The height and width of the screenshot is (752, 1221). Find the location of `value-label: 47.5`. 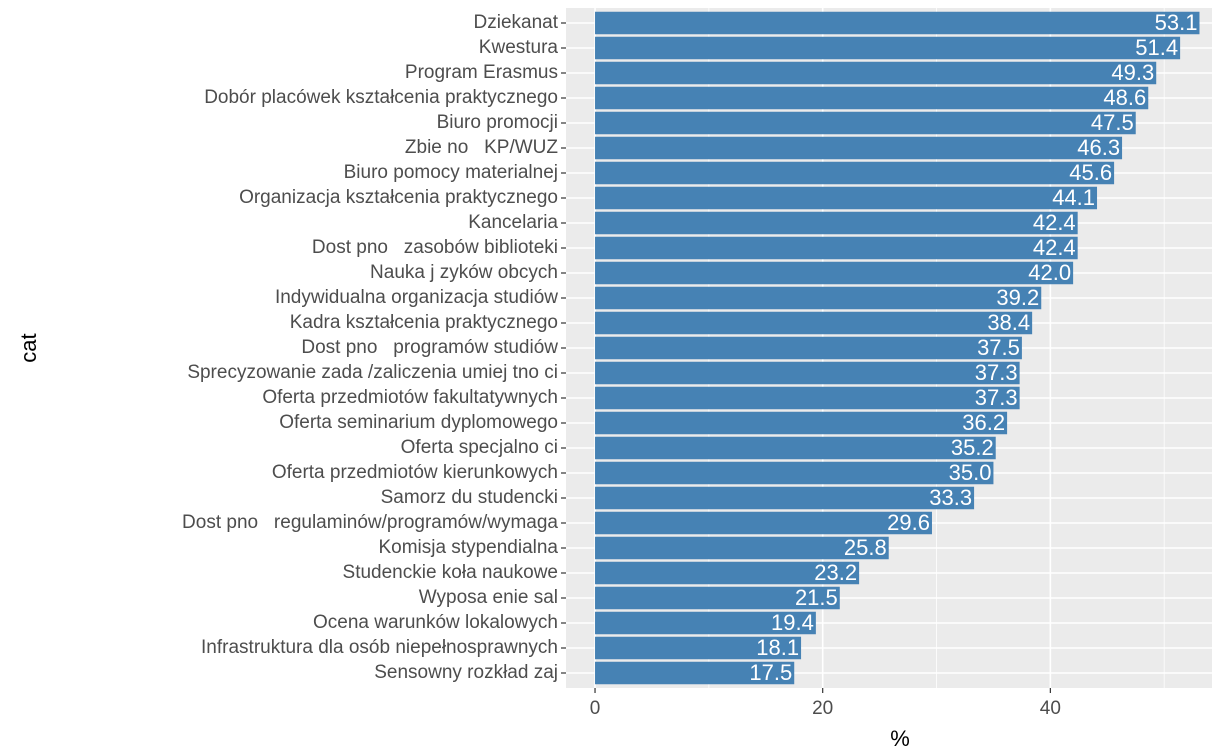

value-label: 47.5 is located at coordinates (1112, 122).